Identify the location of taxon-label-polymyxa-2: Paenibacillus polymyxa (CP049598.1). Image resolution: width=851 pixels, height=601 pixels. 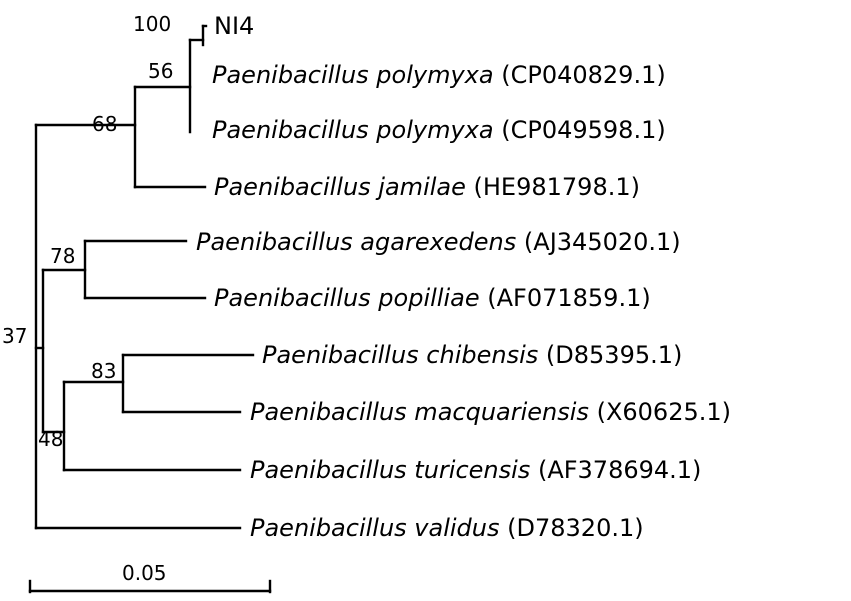
(439, 130).